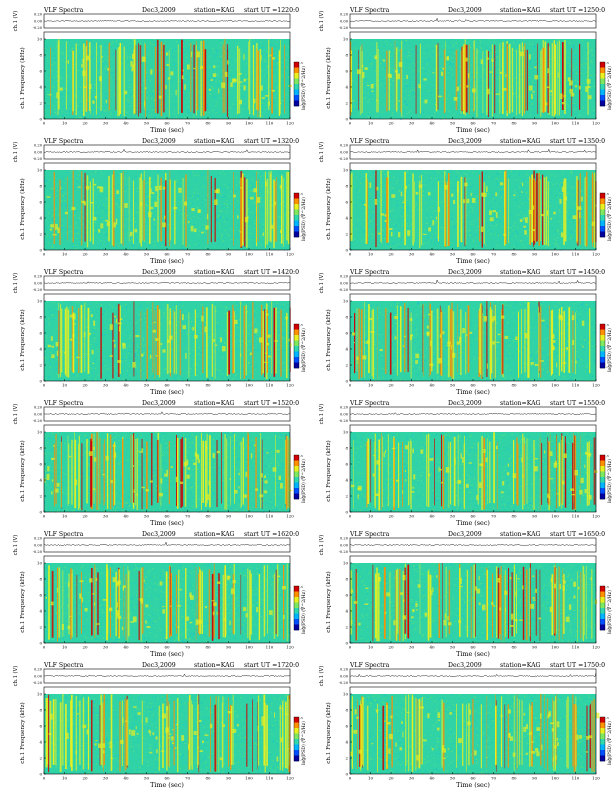 The height and width of the screenshot is (792, 612). I want to click on channel-tick-label: 0.20, so click(38, 539).